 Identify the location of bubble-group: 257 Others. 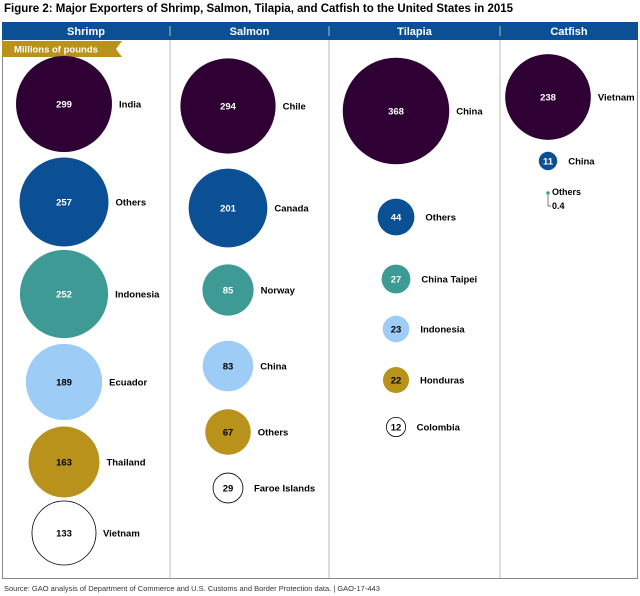
(83, 202).